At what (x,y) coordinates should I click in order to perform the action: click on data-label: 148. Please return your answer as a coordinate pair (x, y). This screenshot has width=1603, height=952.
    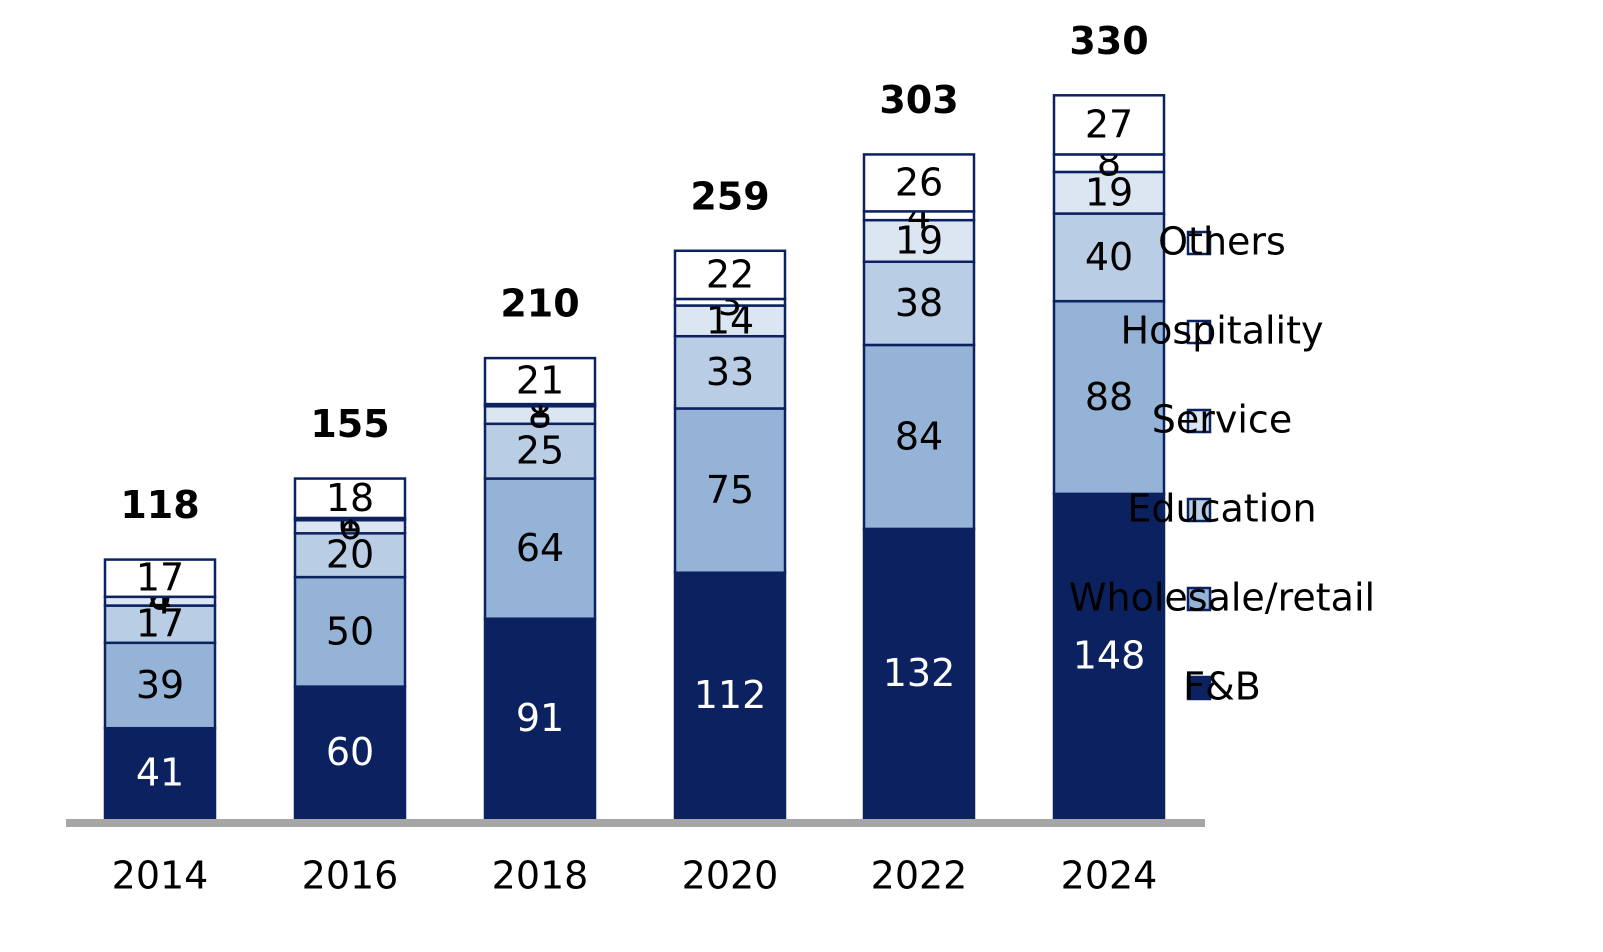
    Looking at the image, I should click on (1109, 655).